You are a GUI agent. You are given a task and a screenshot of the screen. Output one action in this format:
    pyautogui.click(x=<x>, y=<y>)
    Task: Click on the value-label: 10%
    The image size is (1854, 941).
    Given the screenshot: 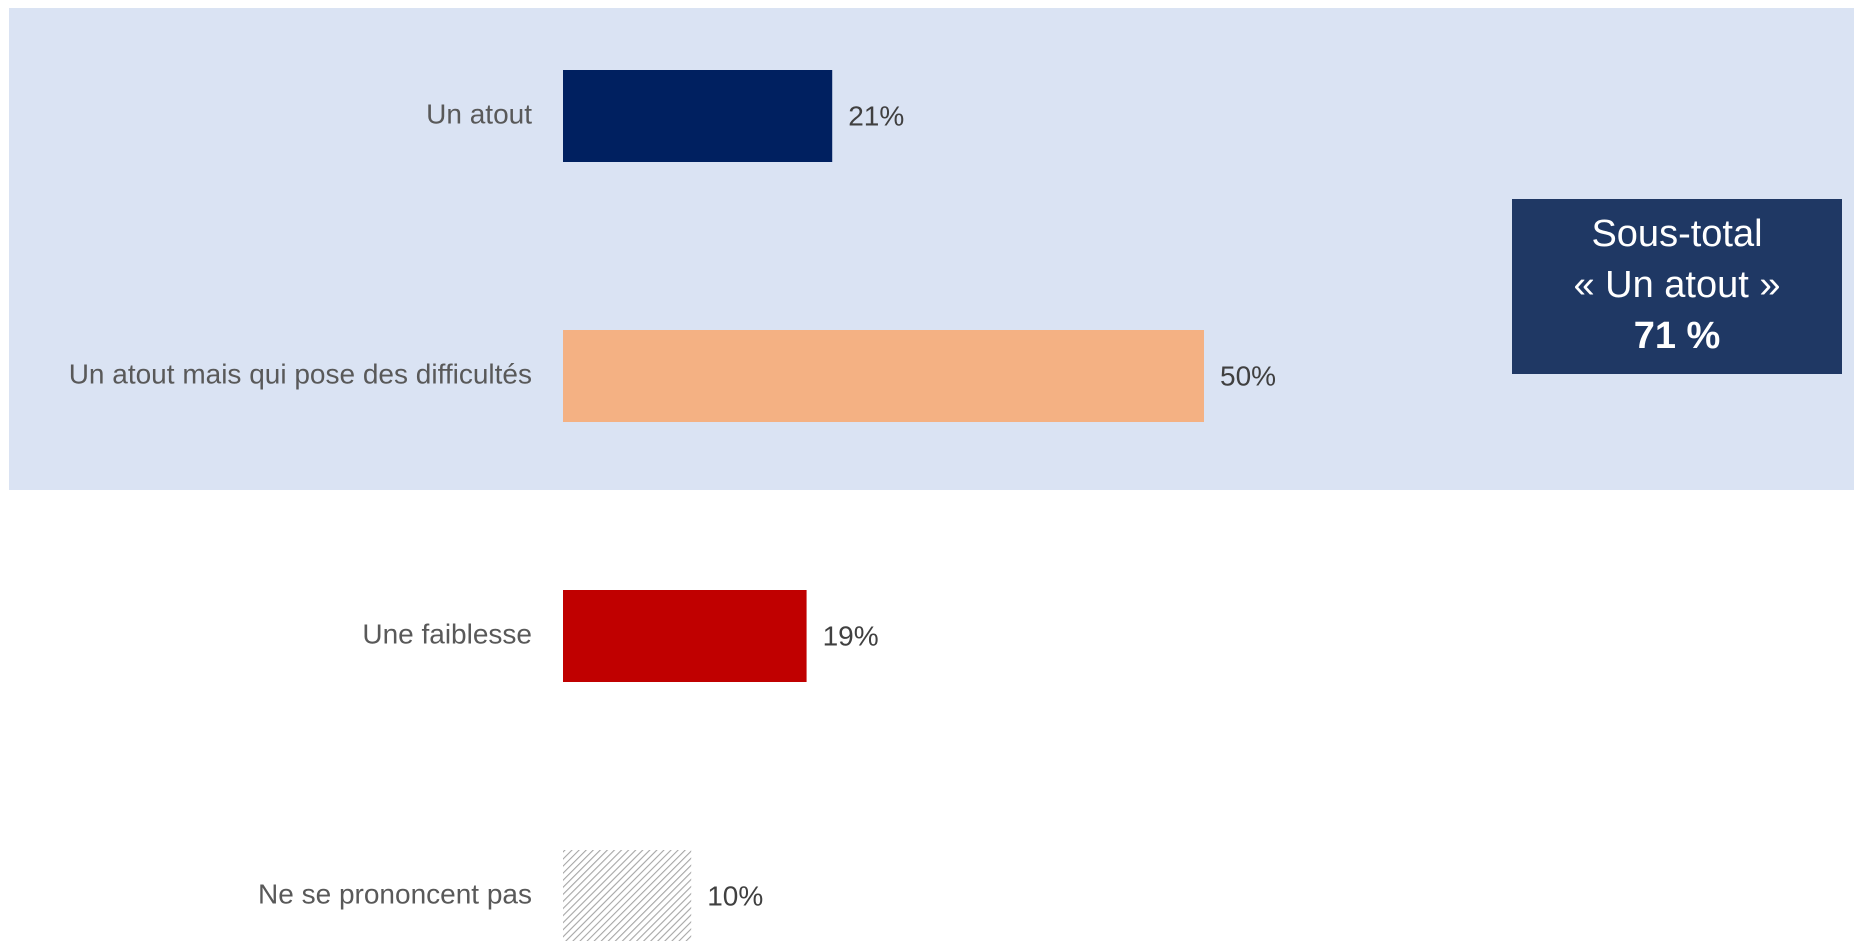 What is the action you would take?
    pyautogui.click(x=735, y=895)
    